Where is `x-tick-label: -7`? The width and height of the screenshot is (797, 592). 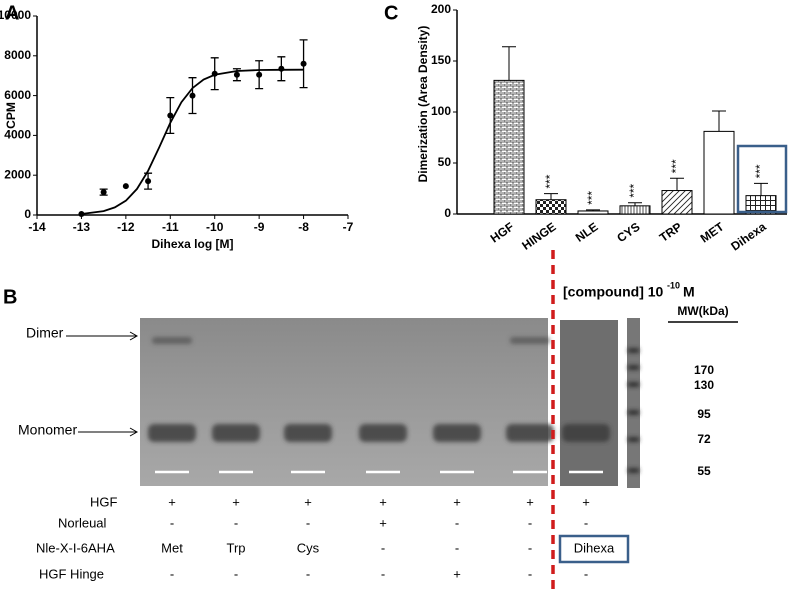 x-tick-label: -7 is located at coordinates (348, 227).